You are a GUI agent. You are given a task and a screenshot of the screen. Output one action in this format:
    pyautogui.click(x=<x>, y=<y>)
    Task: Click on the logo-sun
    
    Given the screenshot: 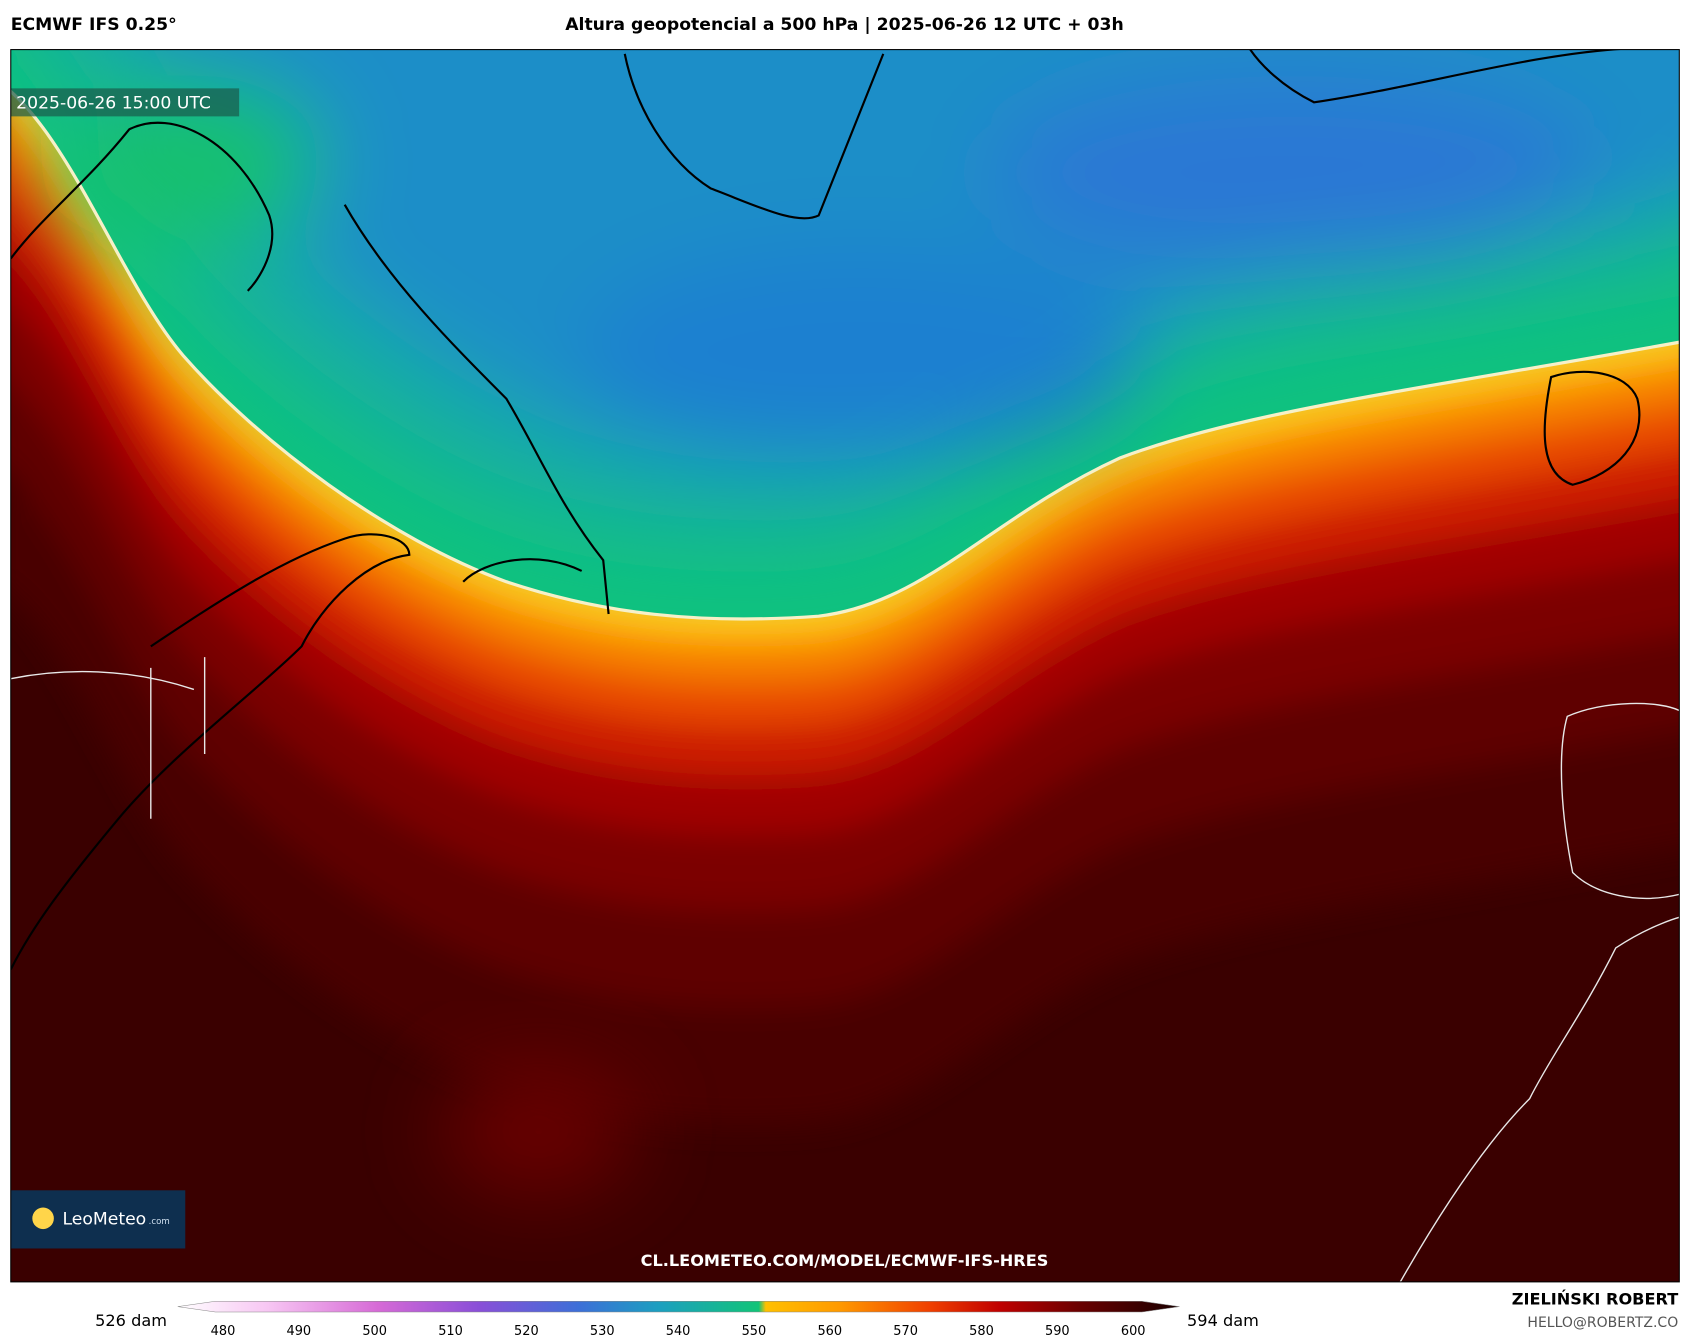 What is the action you would take?
    pyautogui.click(x=43, y=1218)
    